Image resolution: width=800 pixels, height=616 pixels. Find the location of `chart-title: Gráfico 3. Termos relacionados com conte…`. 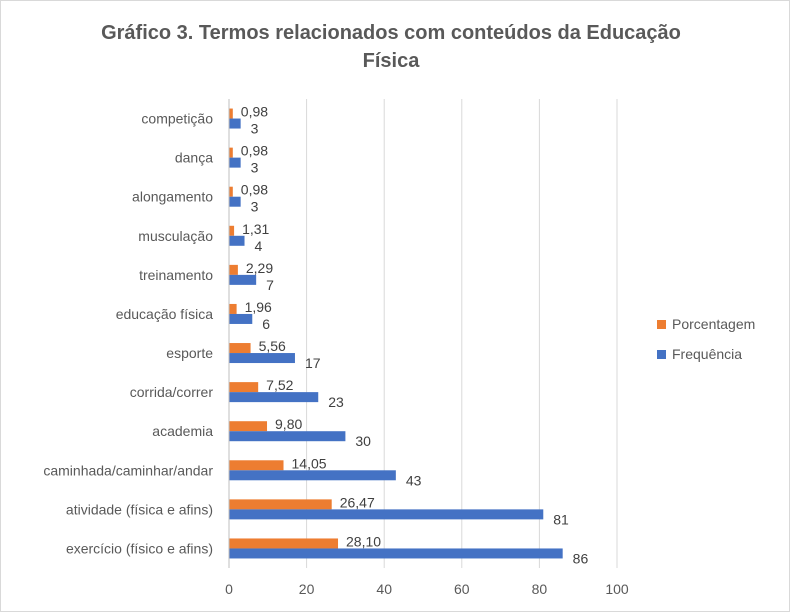

chart-title: Gráfico 3. Termos relacionados com conte… is located at coordinates (391, 47).